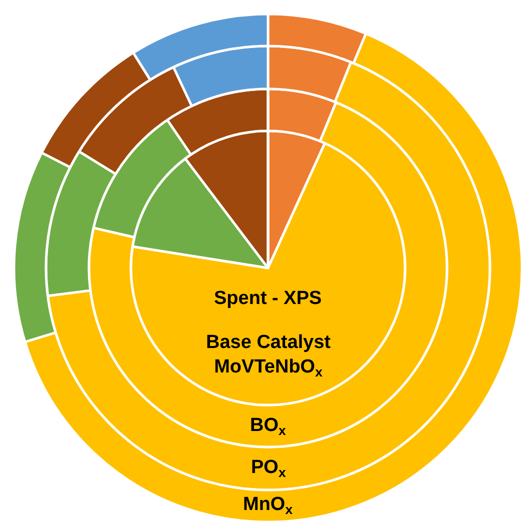  What do you see at coordinates (268, 426) in the screenshot?
I see `slice-label: BO$_{x}$` at bounding box center [268, 426].